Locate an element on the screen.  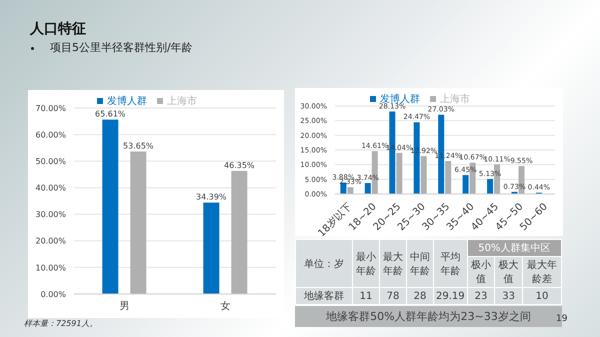
y-tick-label: 60.00% is located at coordinates (50, 135).